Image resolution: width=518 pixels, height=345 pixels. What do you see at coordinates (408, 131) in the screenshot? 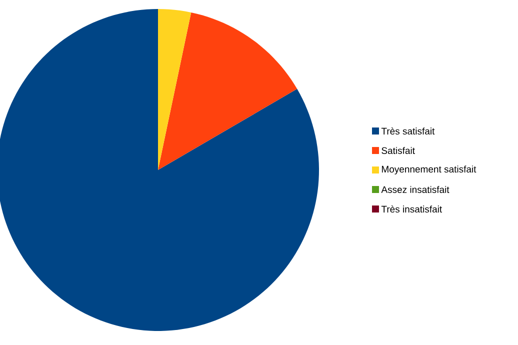
I see `legend-label: Très satisfait` at bounding box center [408, 131].